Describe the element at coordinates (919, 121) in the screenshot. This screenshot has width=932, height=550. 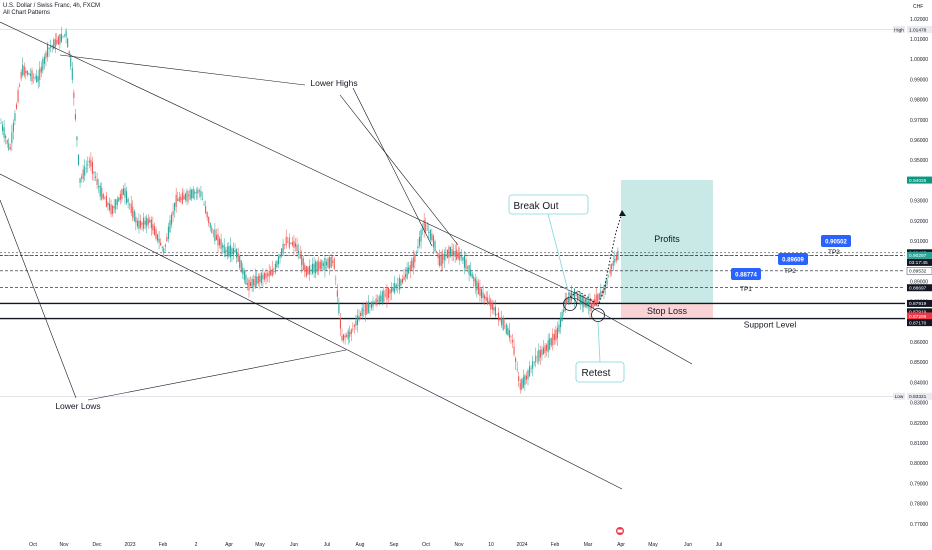
I see `price-tick-label: 0.97000` at that location.